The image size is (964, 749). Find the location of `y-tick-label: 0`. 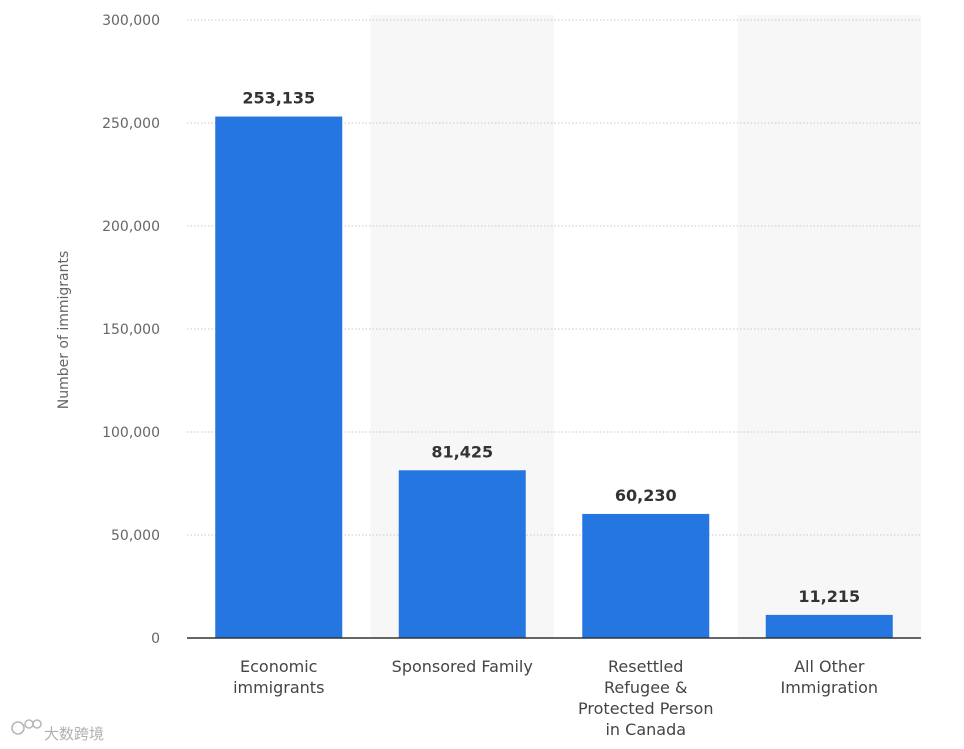

y-tick-label: 0 is located at coordinates (155, 639).